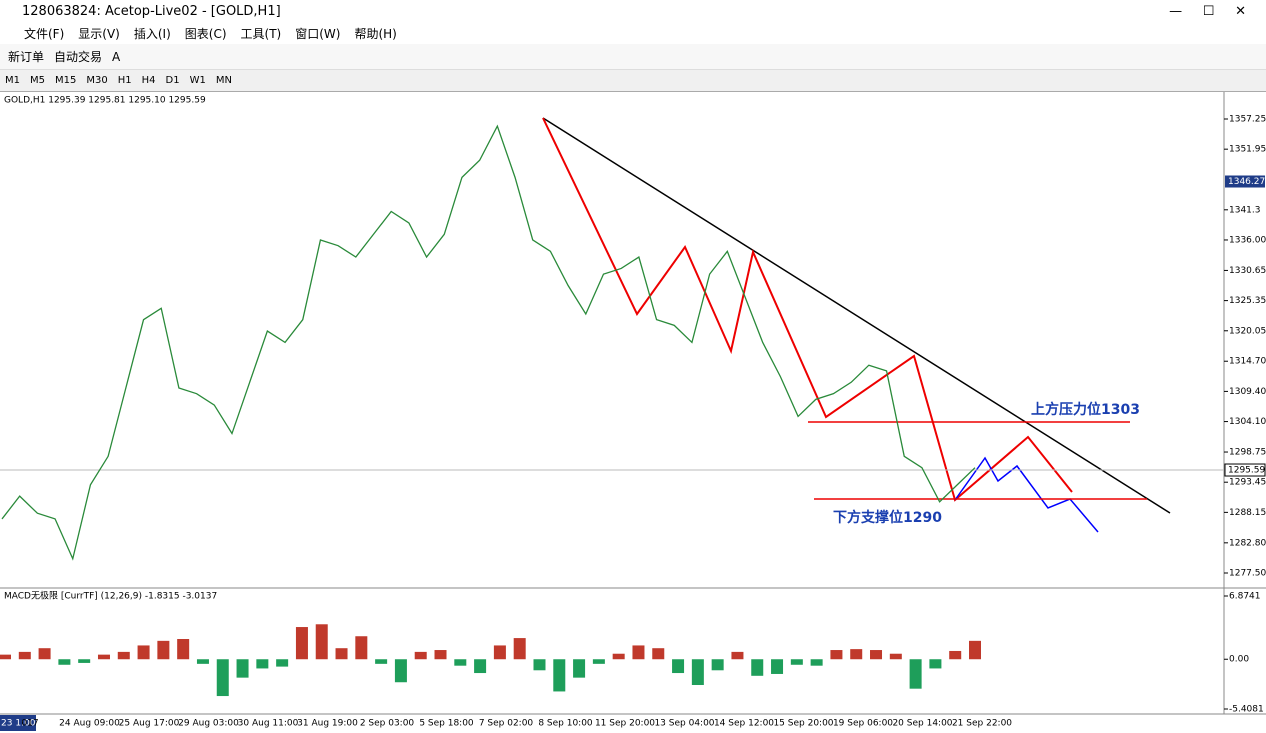 The image size is (1266, 733). I want to click on toolbar: 新订单 自动交易 A, so click(633, 57).